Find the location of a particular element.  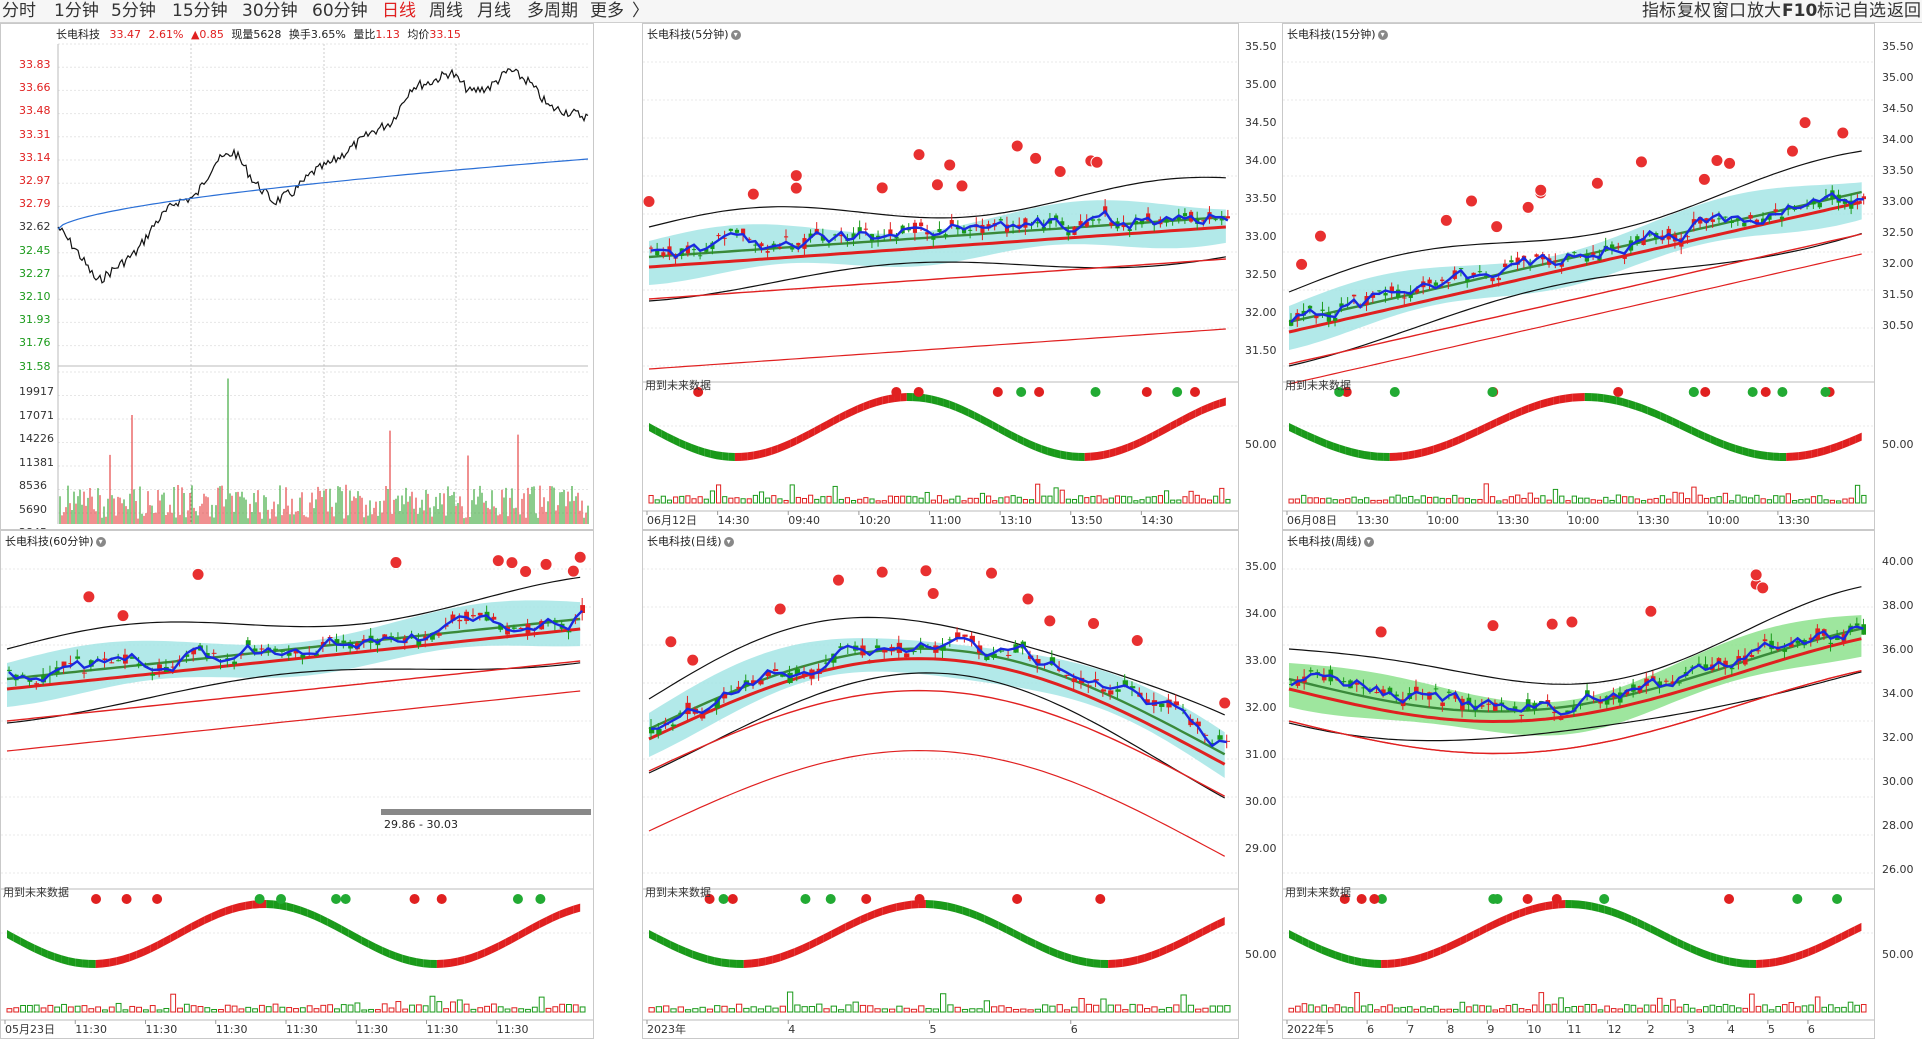

period-tab-60min: 60分钟 is located at coordinates (340, 11).